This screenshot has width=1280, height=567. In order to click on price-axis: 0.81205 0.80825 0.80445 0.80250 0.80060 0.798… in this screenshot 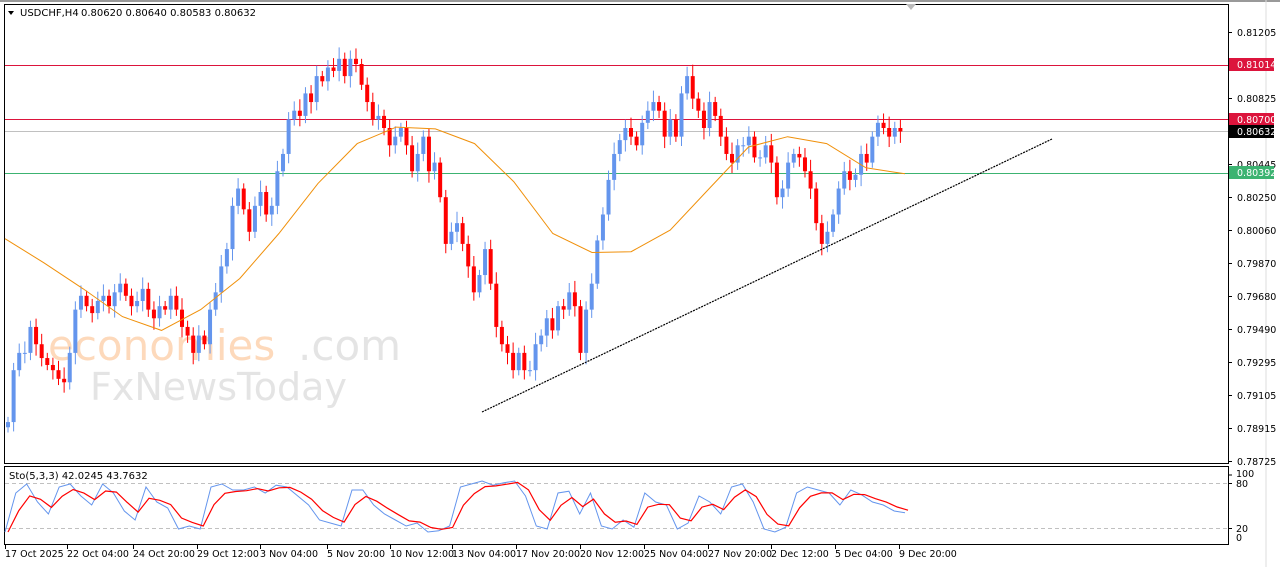, I will do `click(1252, 248)`.